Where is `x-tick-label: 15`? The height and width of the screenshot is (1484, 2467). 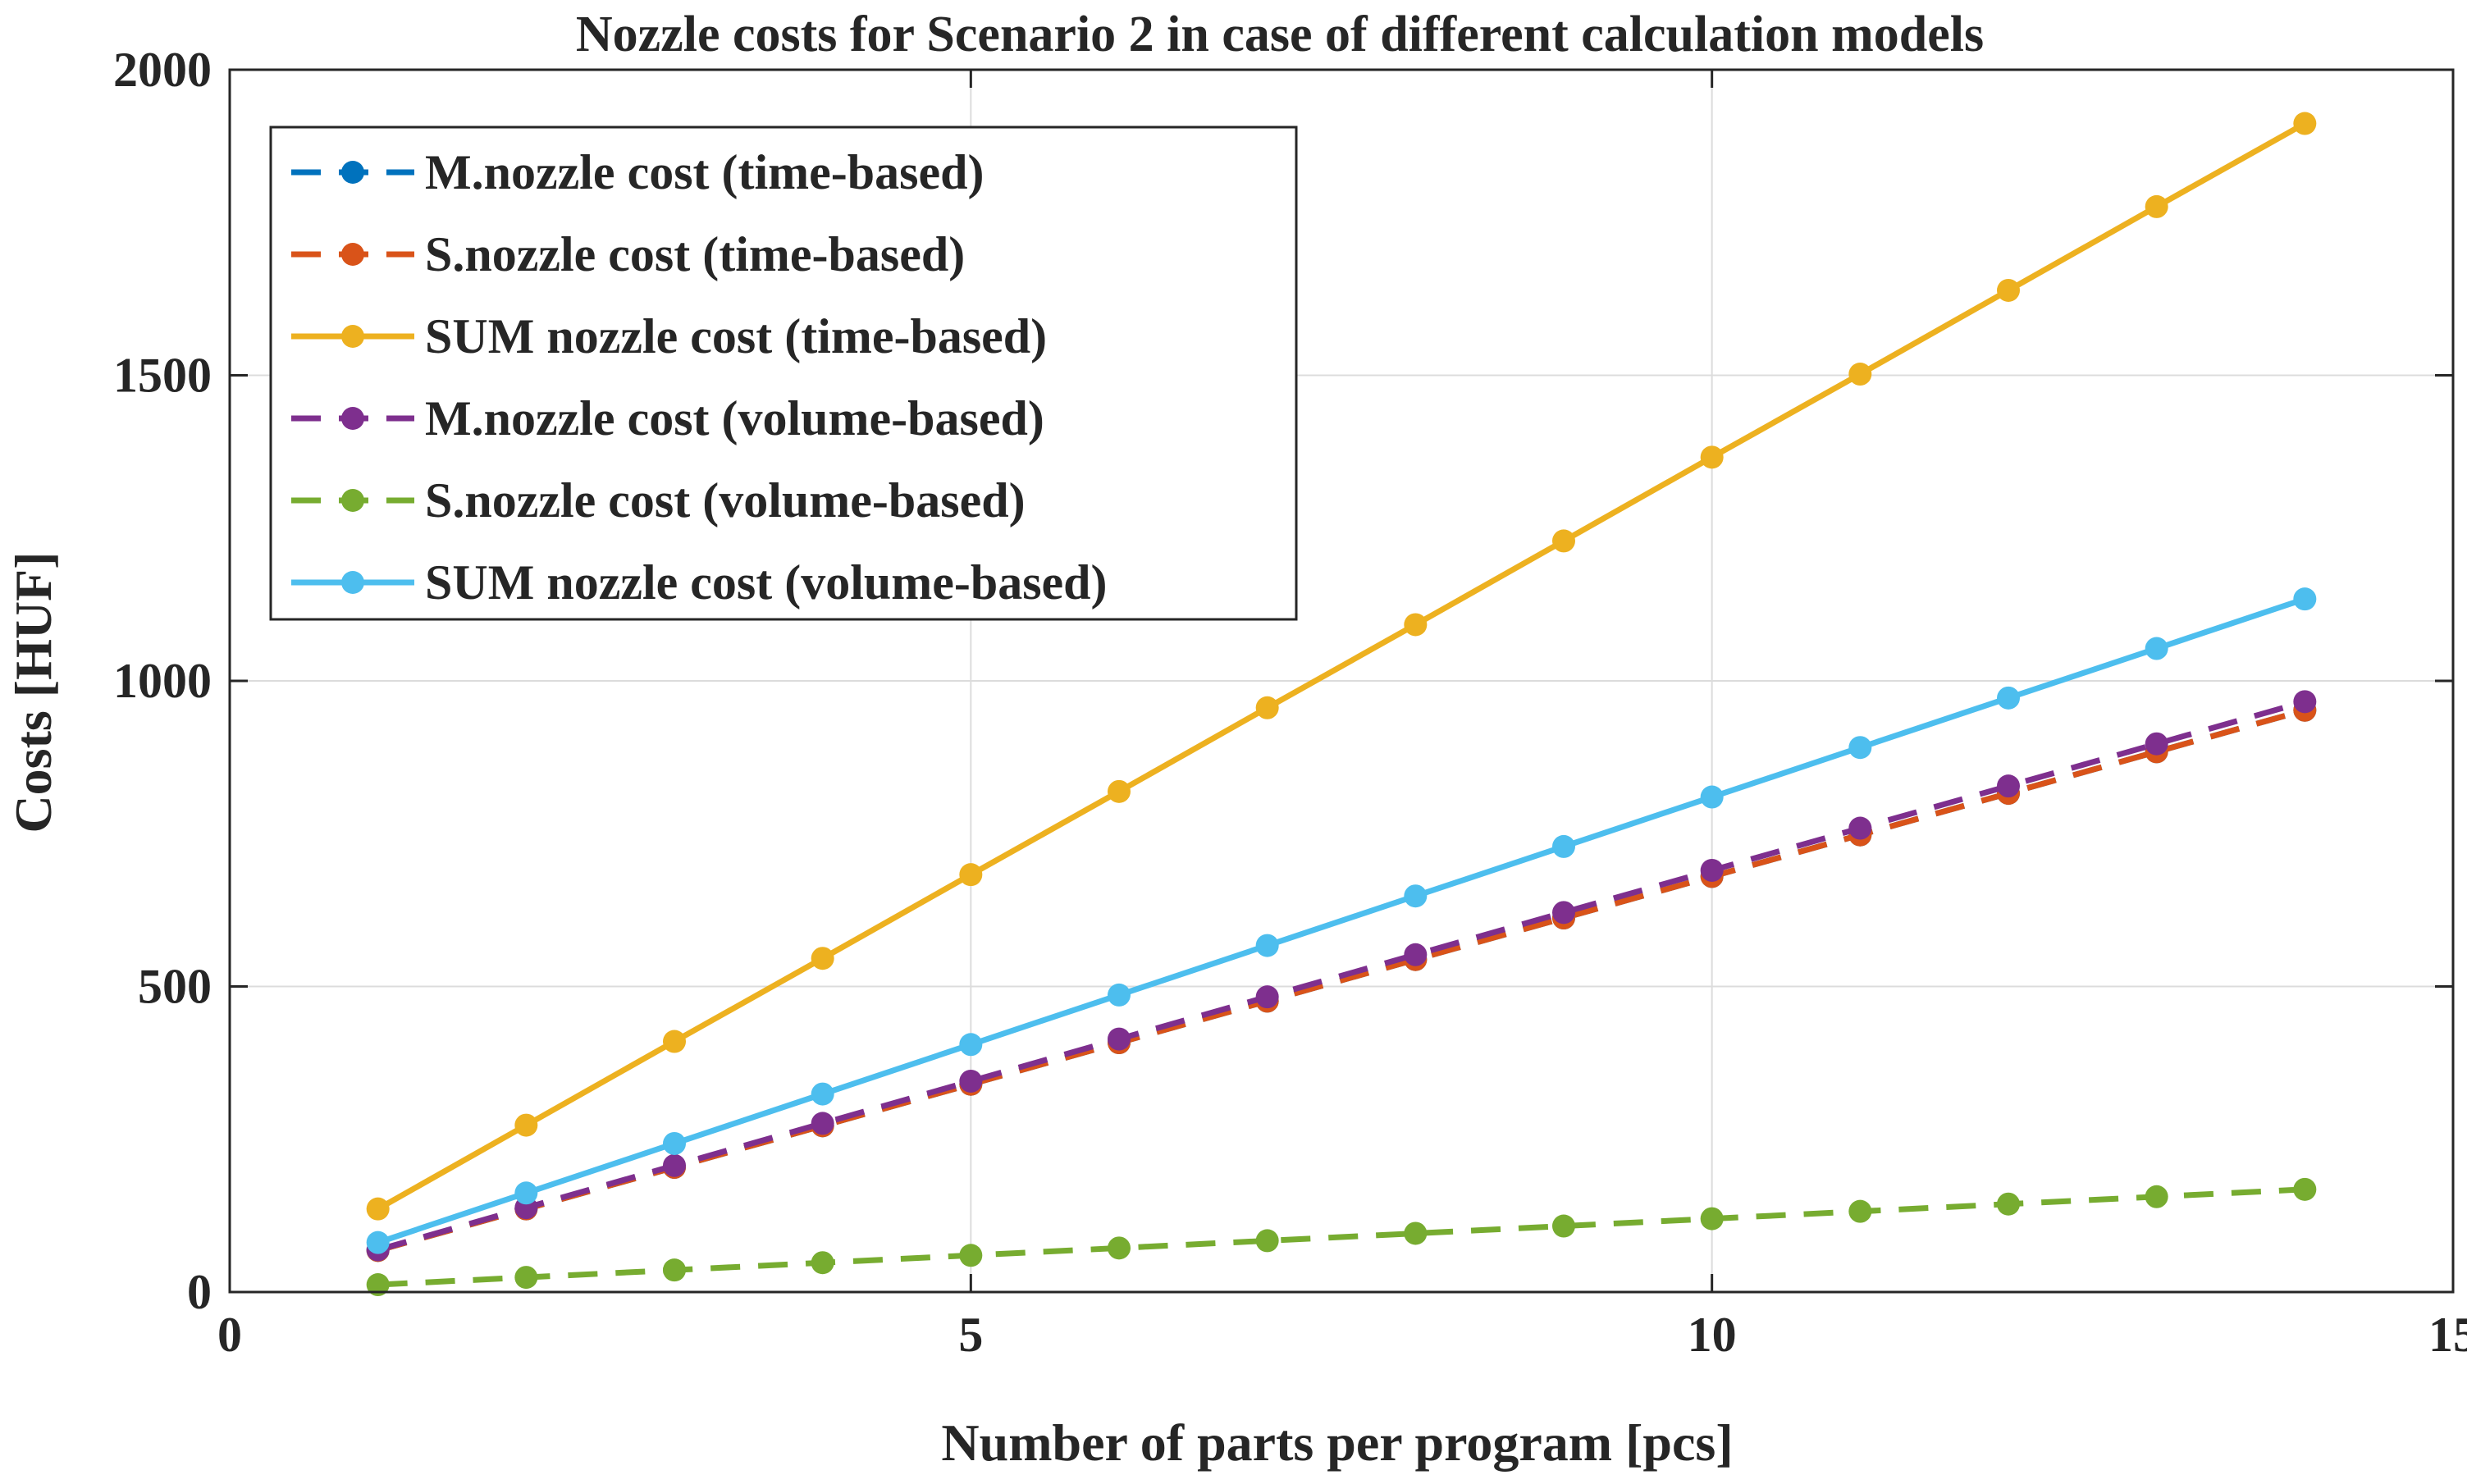 x-tick-label: 15 is located at coordinates (2447, 1335).